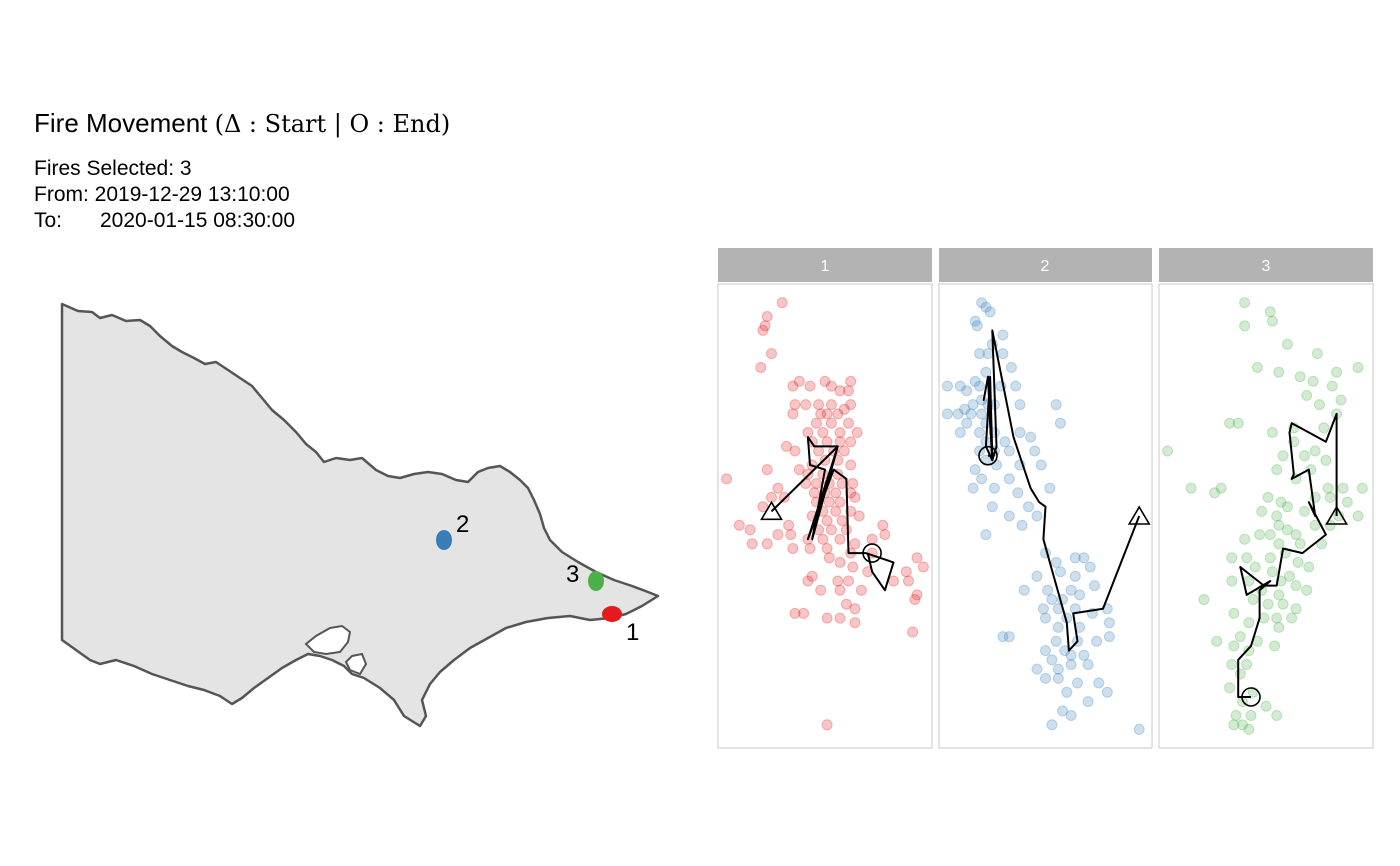 The width and height of the screenshot is (1400, 866). I want to click on facet-strip-label-2: 2, so click(1045, 266).